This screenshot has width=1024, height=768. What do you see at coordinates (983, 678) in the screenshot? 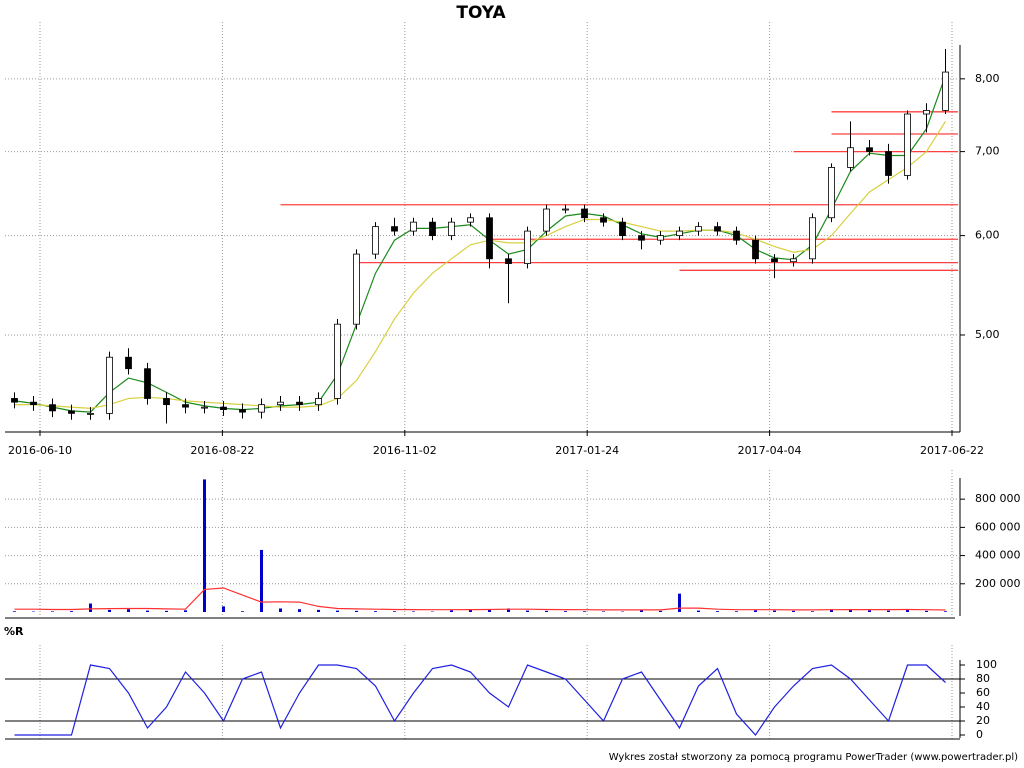
I see `y-tick-label: 80` at bounding box center [983, 678].